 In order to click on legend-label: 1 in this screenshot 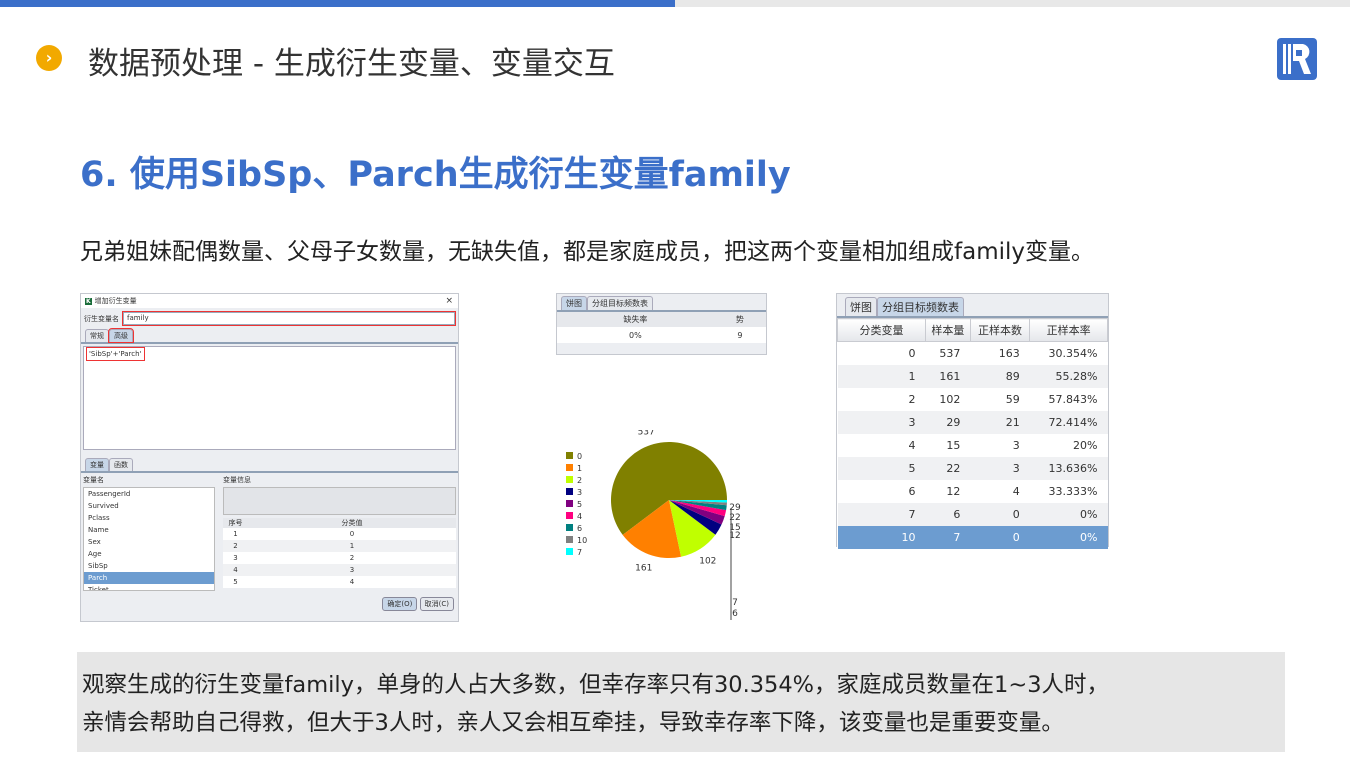, I will do `click(579, 468)`.